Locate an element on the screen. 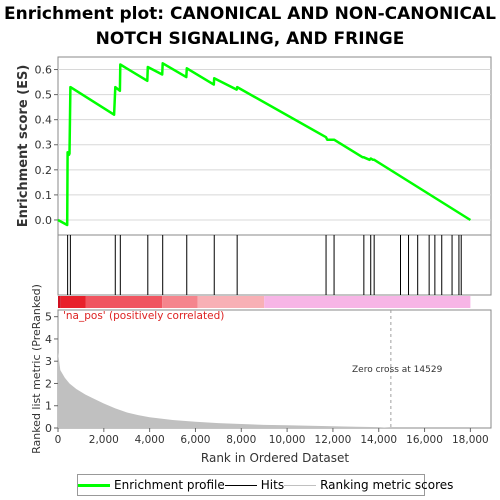 The width and height of the screenshot is (500, 500). zero-cross-label: Zero cross at 14529 is located at coordinates (397, 370).